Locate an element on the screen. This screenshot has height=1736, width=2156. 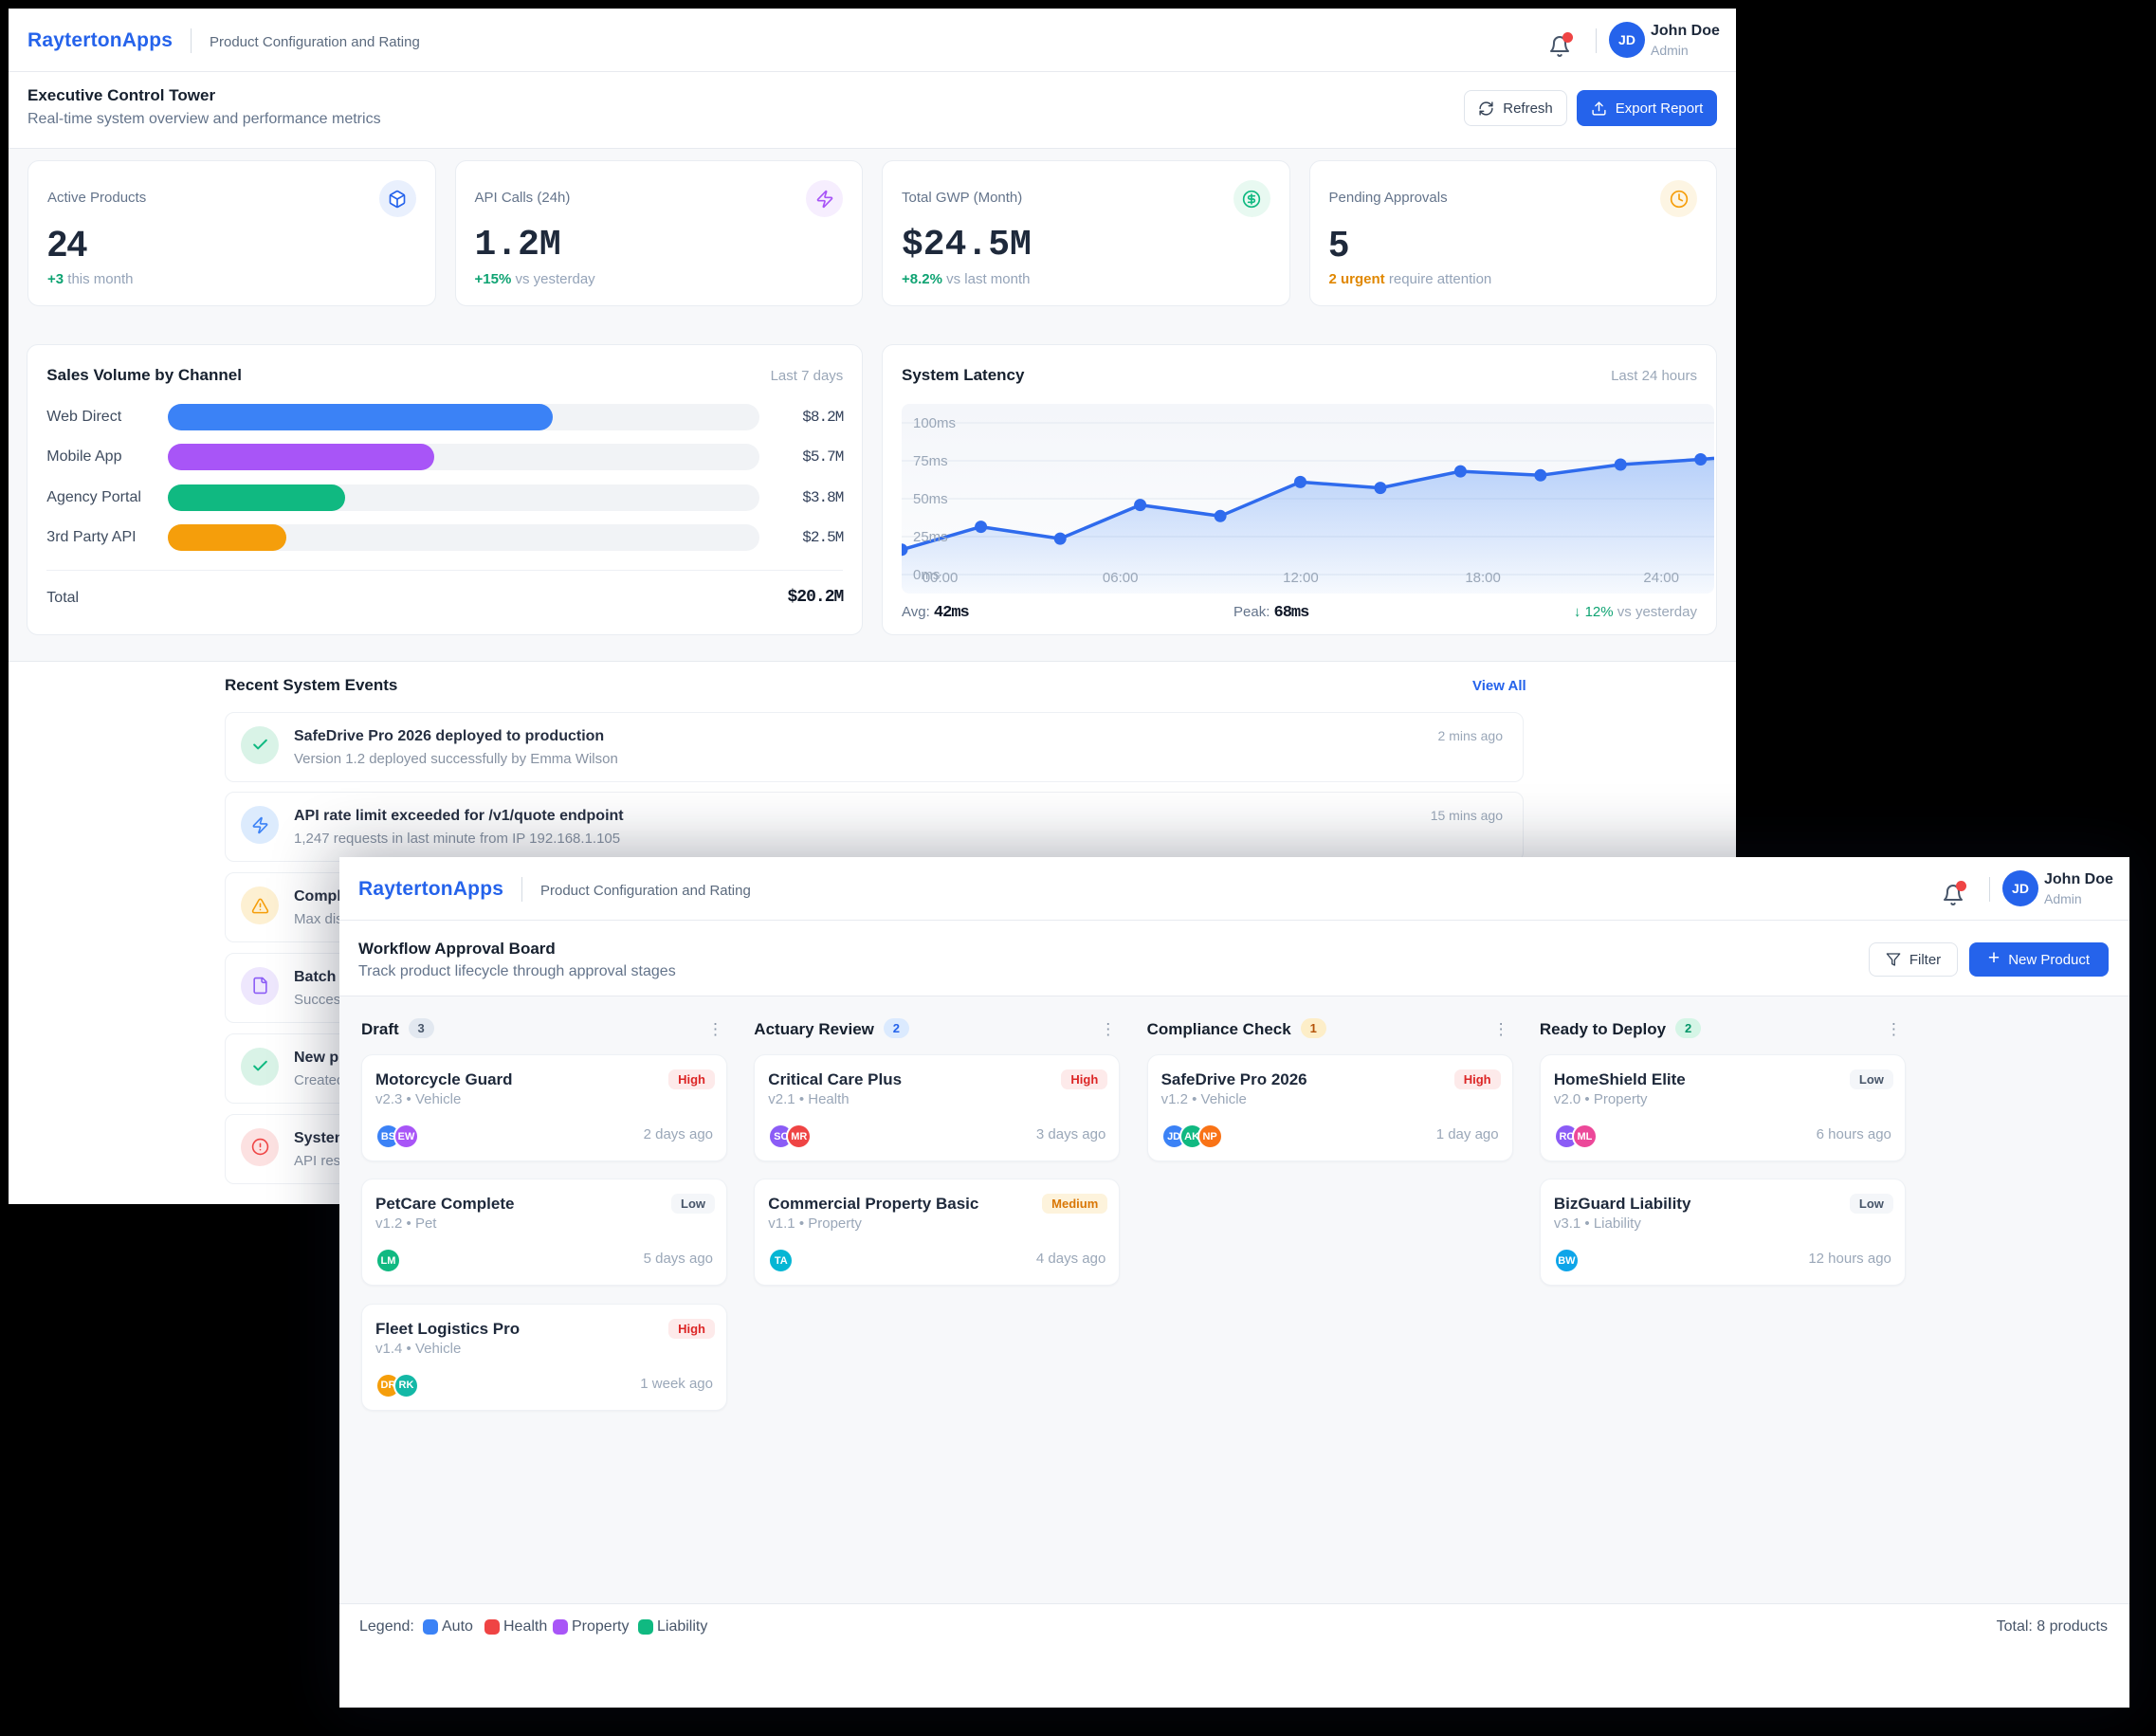
svg-text: 18:00 is located at coordinates (1483, 578).